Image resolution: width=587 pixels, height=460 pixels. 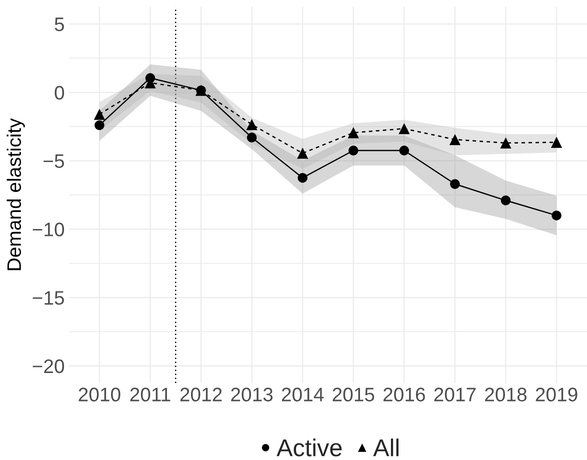 What do you see at coordinates (48, 366) in the screenshot?
I see `y-tick-label: −20` at bounding box center [48, 366].